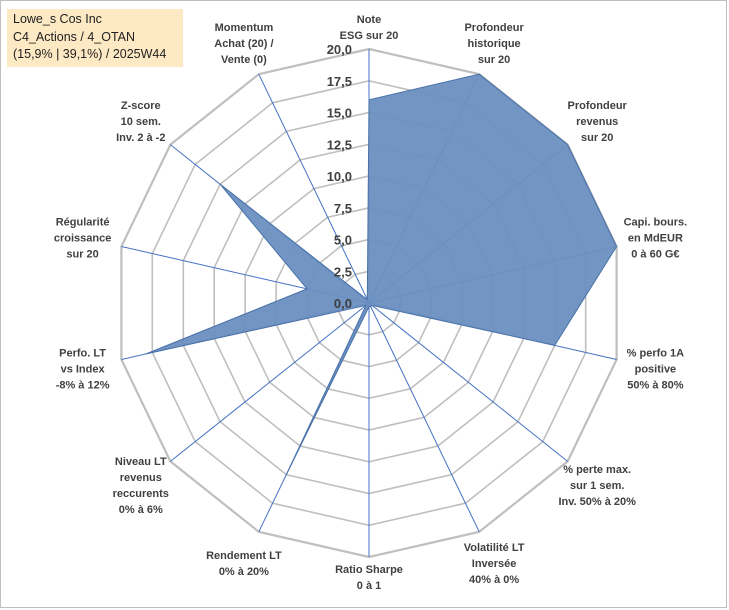  What do you see at coordinates (141, 106) in the screenshot?
I see `axis-label-line: Z-score` at bounding box center [141, 106].